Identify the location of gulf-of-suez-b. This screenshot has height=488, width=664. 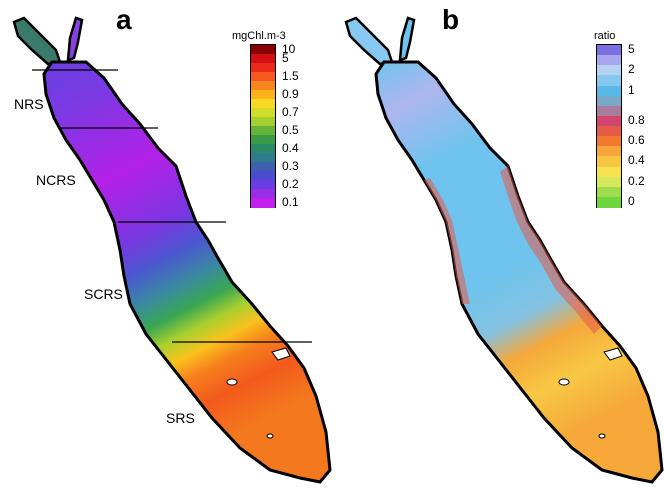
(369, 41).